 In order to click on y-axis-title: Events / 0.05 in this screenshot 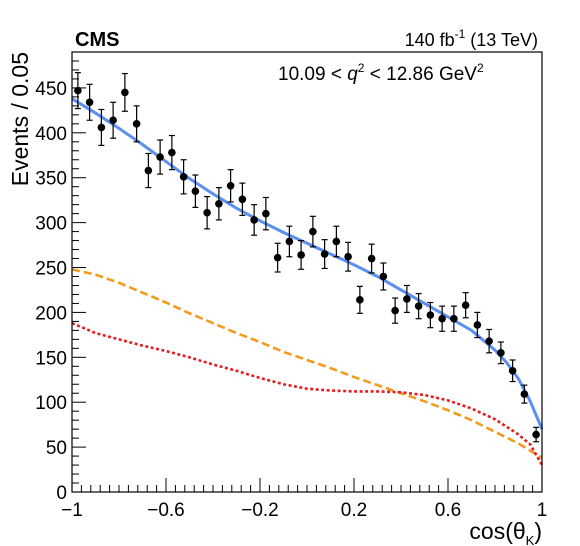, I will do `click(20, 119)`.